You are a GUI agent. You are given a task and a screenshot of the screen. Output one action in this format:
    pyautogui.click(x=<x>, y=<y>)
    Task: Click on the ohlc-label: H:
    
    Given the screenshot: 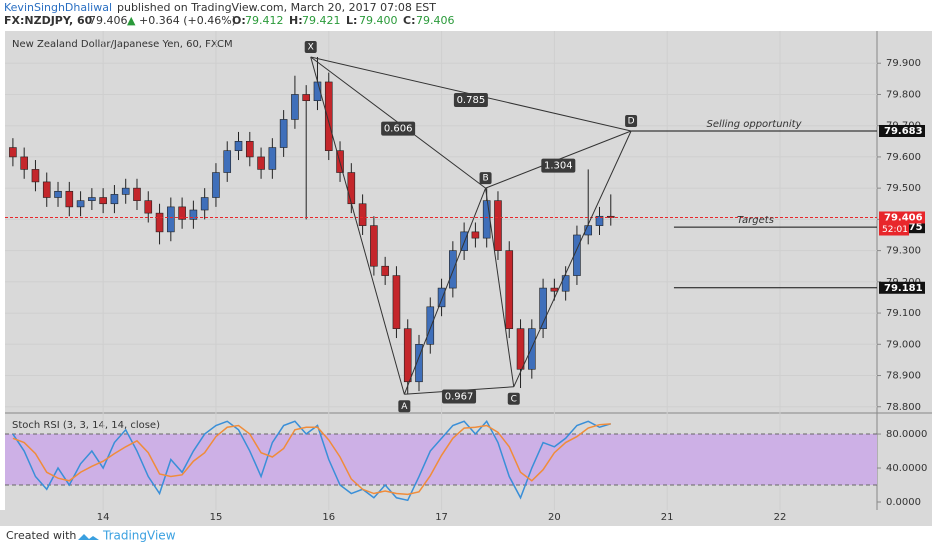 What is the action you would take?
    pyautogui.click(x=296, y=20)
    